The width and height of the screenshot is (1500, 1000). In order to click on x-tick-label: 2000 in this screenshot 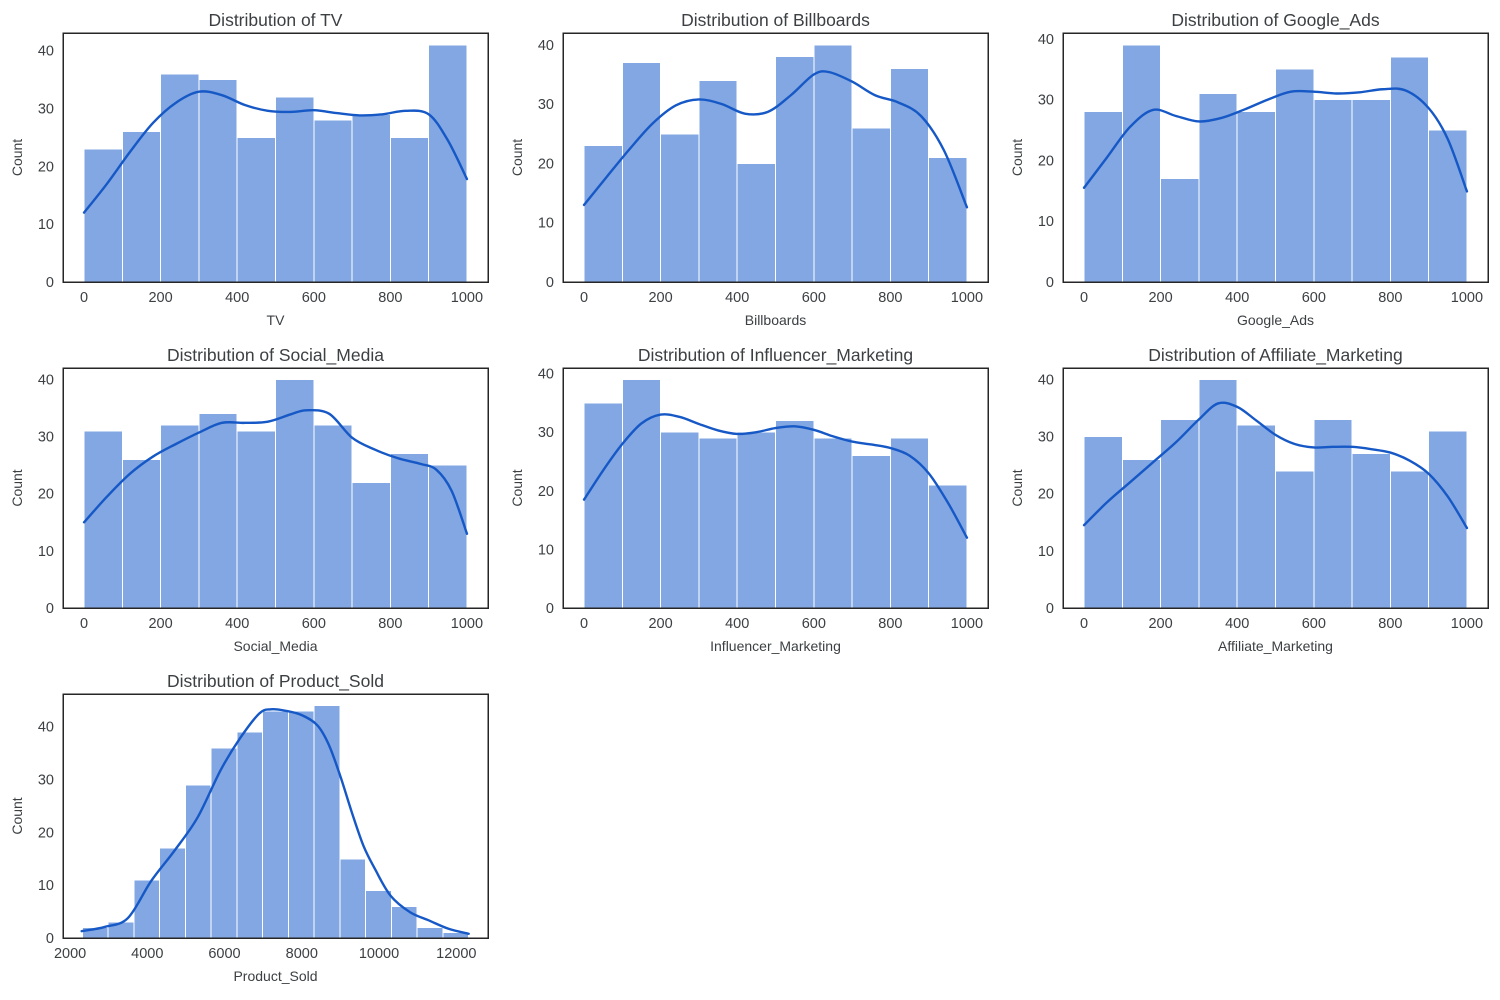, I will do `click(70, 954)`.